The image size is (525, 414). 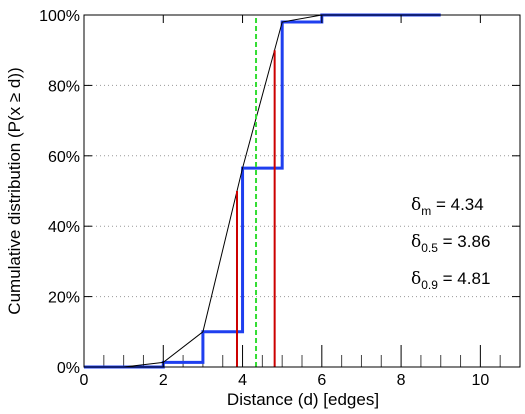 What do you see at coordinates (321, 380) in the screenshot?
I see `x-tick-label: 6` at bounding box center [321, 380].